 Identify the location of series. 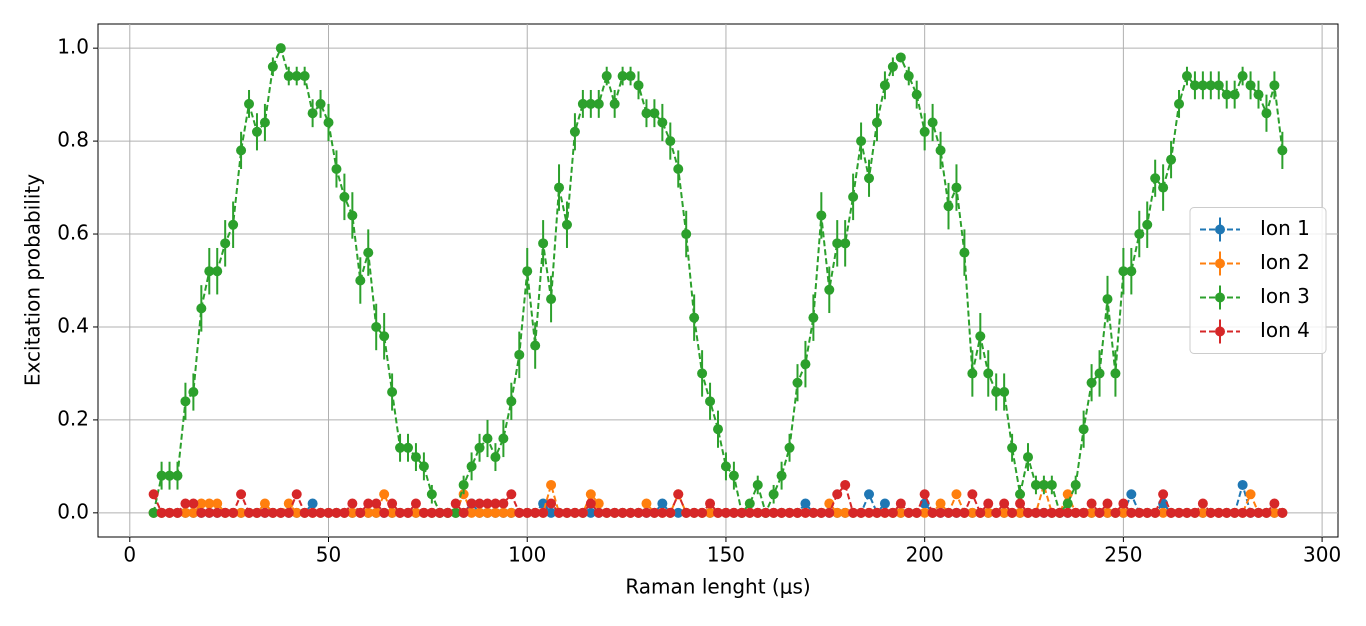
(718, 498).